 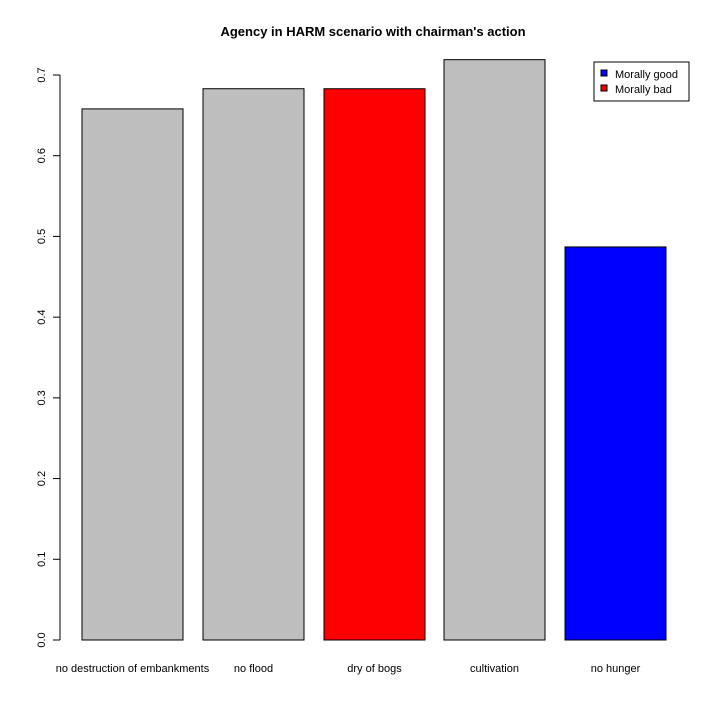 What do you see at coordinates (643, 90) in the screenshot?
I see `legend-label-morally-bad: Morally bad` at bounding box center [643, 90].